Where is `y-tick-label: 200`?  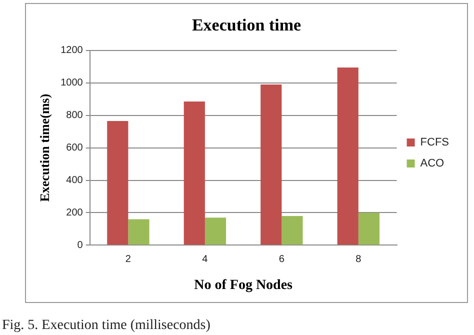
y-tick-label: 200 is located at coordinates (75, 212).